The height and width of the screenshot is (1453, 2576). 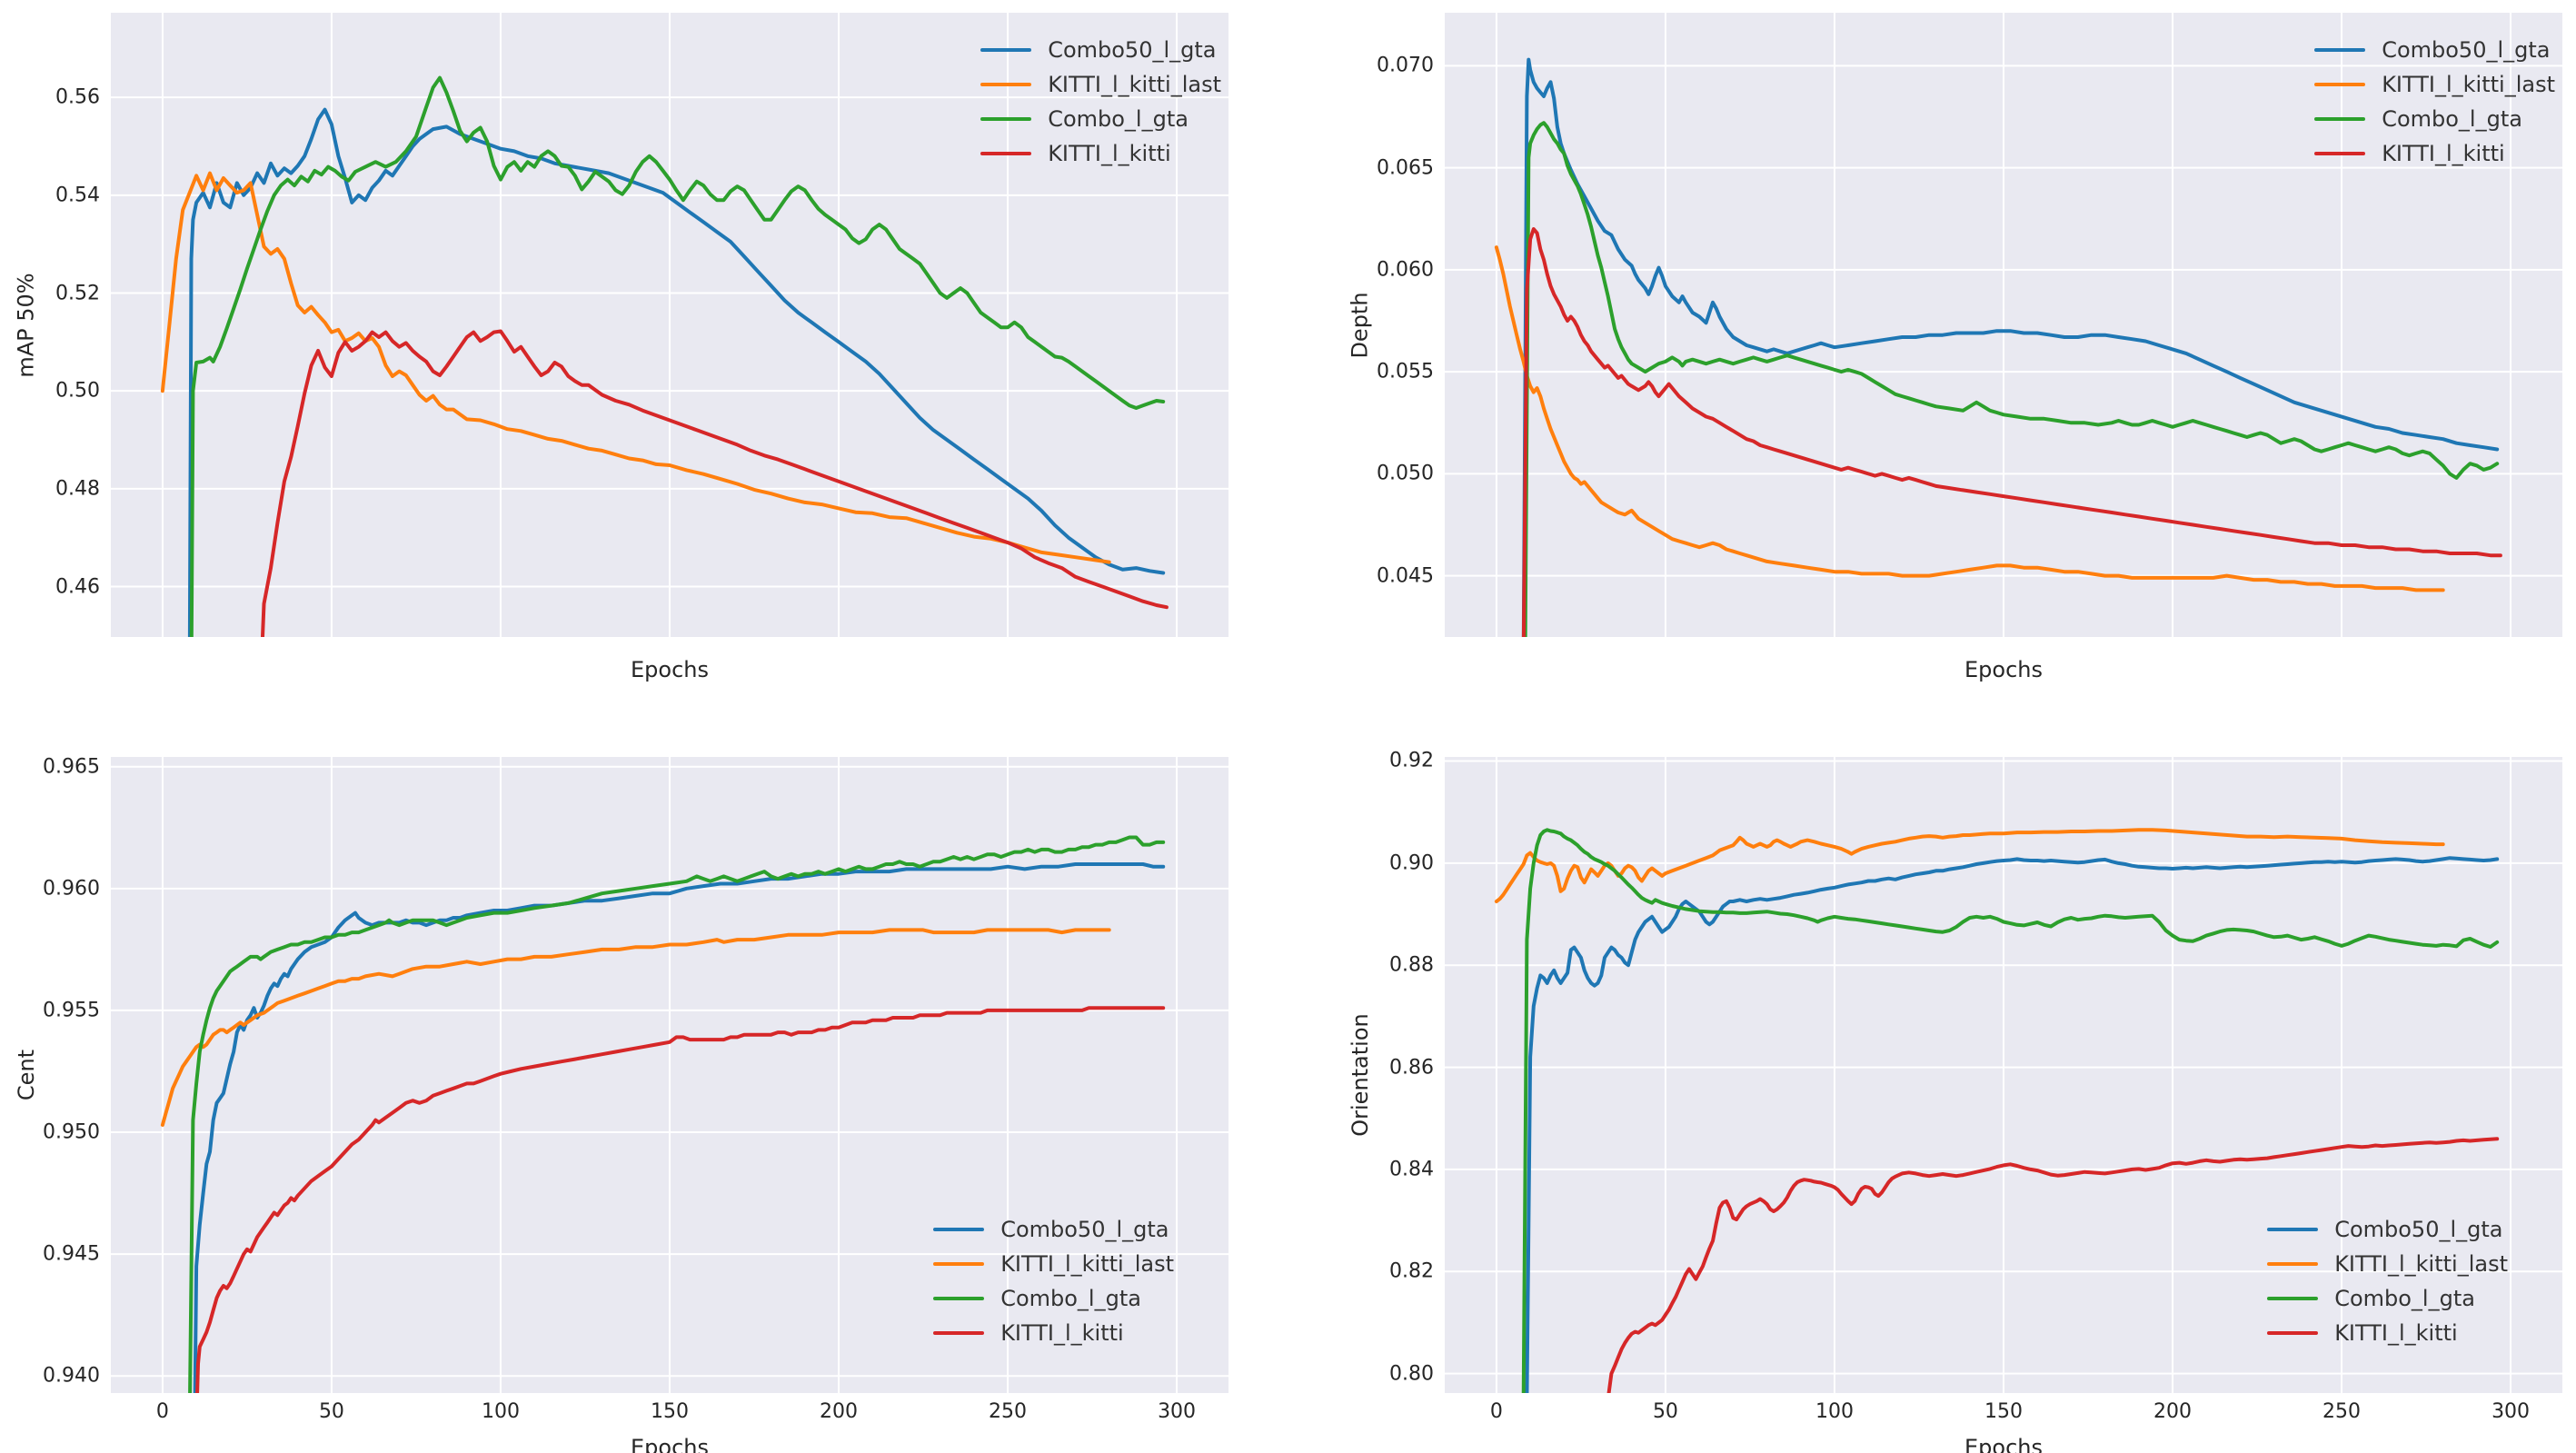 What do you see at coordinates (27, 325) in the screenshot?
I see `y-axis-title: mAP 50%` at bounding box center [27, 325].